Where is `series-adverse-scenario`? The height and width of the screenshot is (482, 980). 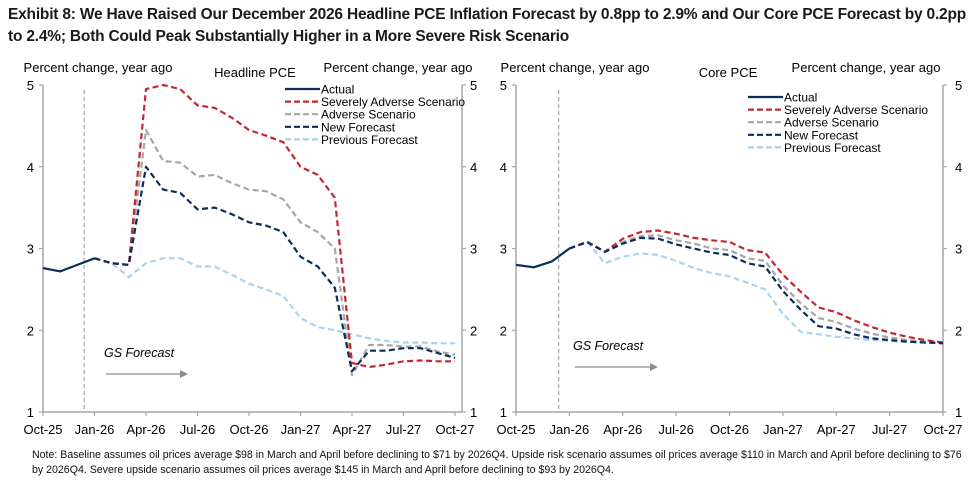 series-adverse-scenario is located at coordinates (756, 289).